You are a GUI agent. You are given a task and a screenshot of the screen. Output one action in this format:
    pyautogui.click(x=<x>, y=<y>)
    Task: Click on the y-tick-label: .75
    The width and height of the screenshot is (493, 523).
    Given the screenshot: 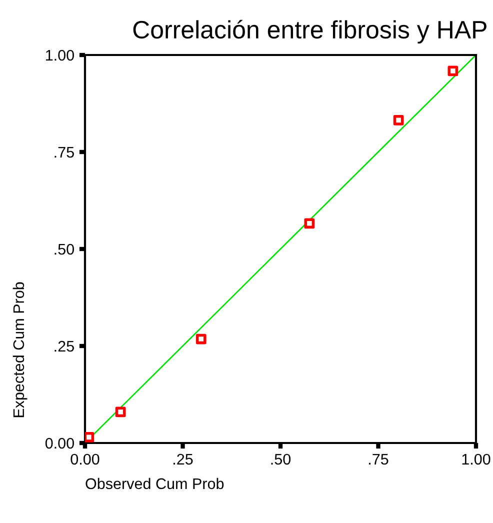 What is the action you would take?
    pyautogui.click(x=64, y=152)
    